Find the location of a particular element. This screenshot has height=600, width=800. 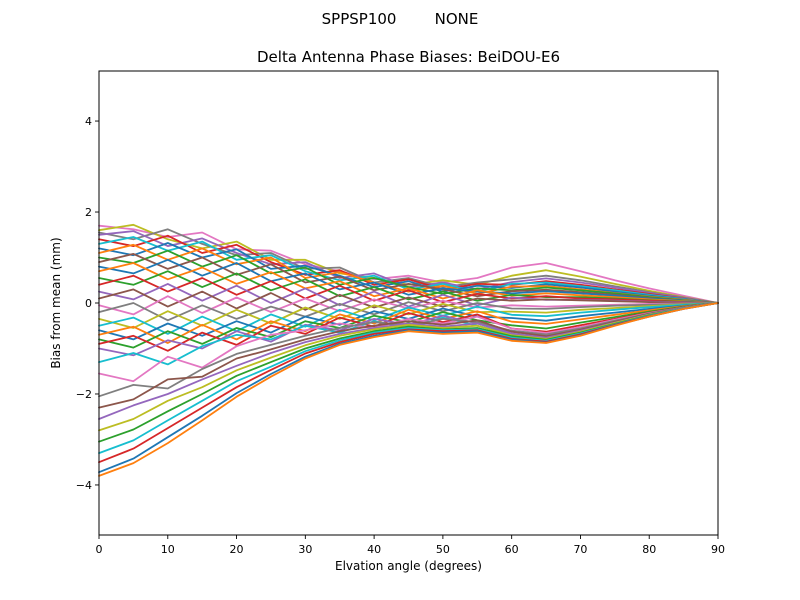

y-tick-label: −4 is located at coordinates (84, 485).